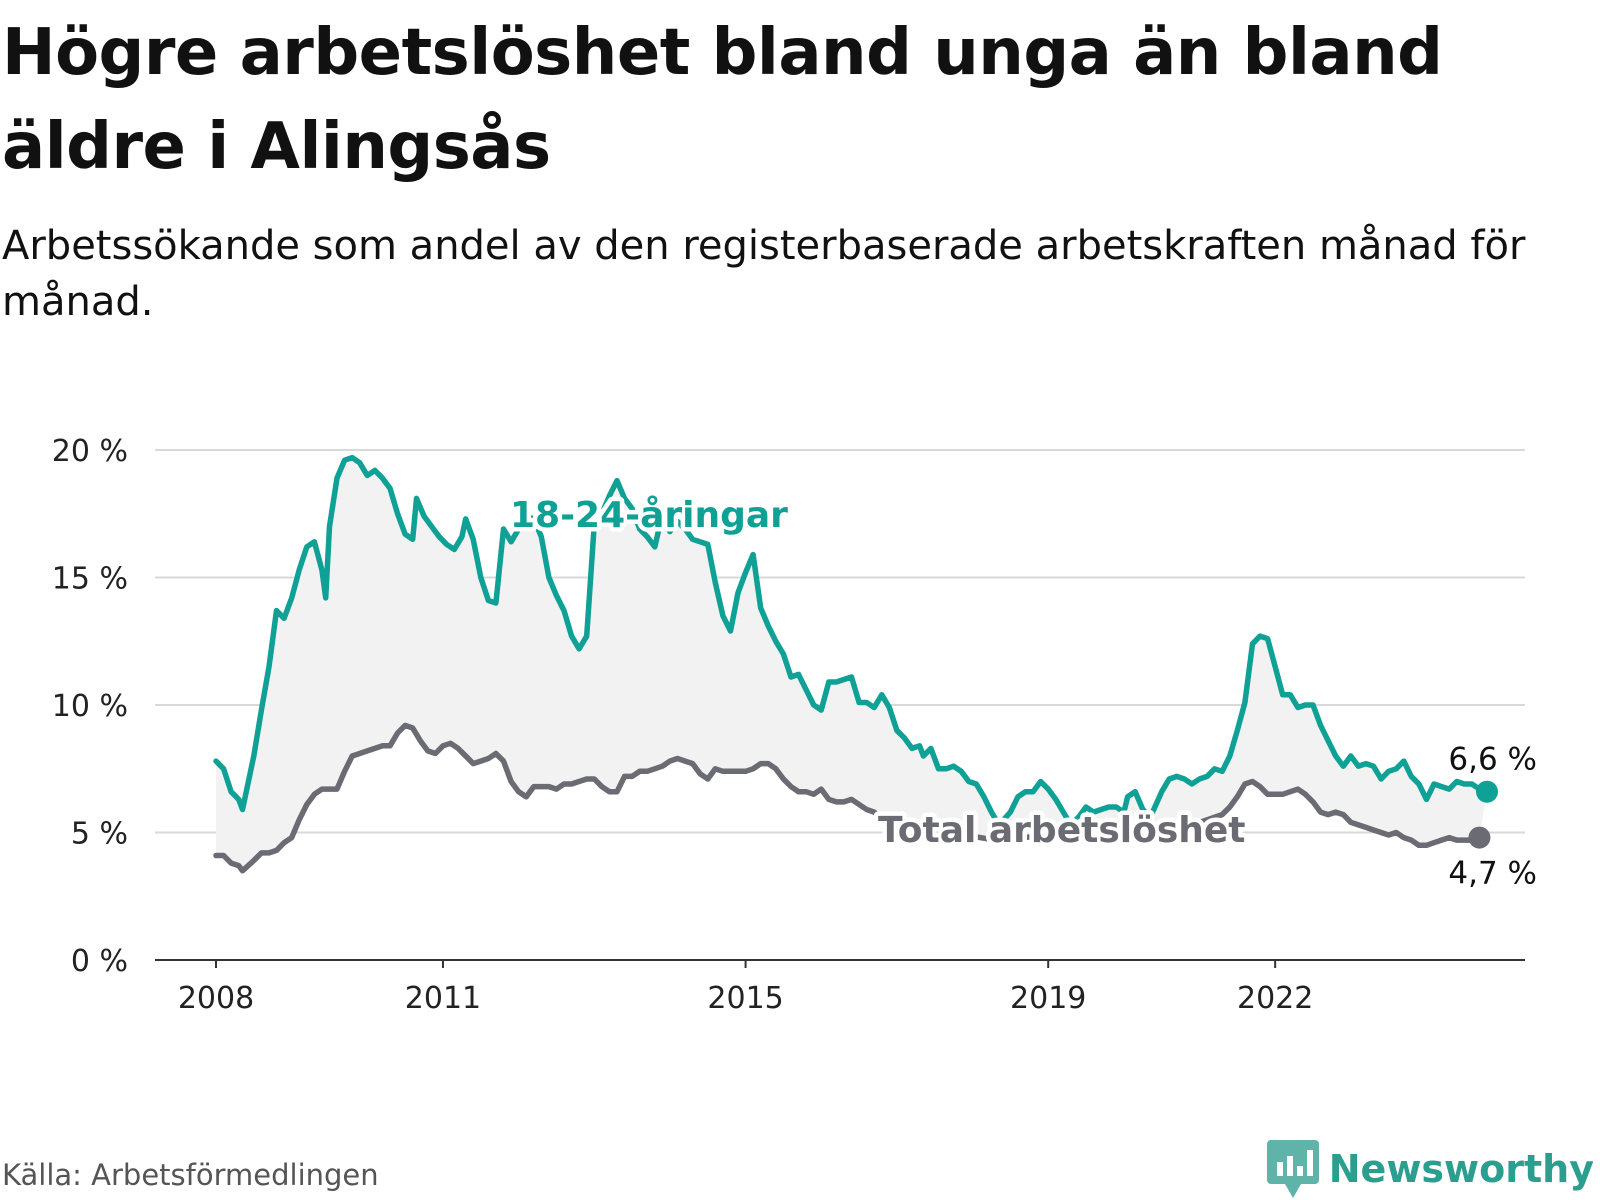  What do you see at coordinates (1479, 837) in the screenshot?
I see `end-point-total` at bounding box center [1479, 837].